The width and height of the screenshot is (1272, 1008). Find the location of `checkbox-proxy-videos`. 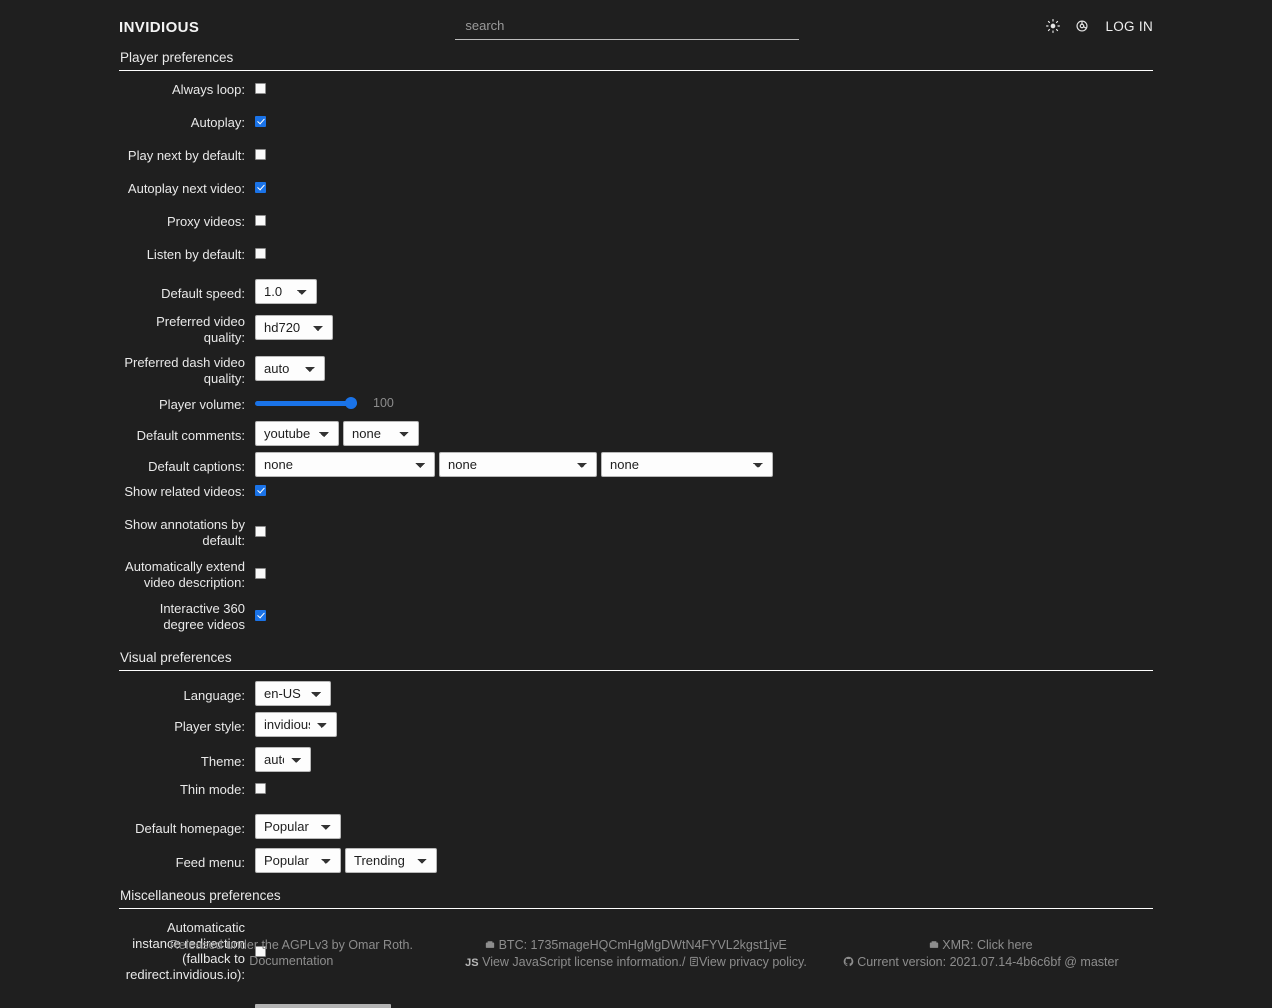

checkbox-proxy-videos is located at coordinates (260, 220).